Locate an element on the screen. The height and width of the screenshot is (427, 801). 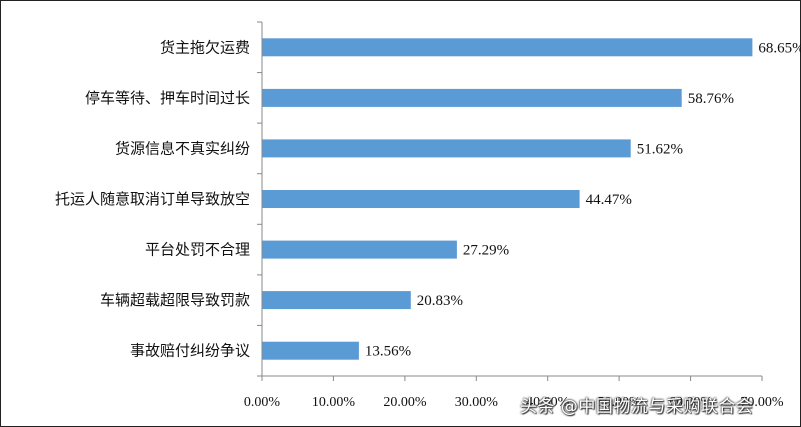
x-tick-label: 20.00% is located at coordinates (405, 402).